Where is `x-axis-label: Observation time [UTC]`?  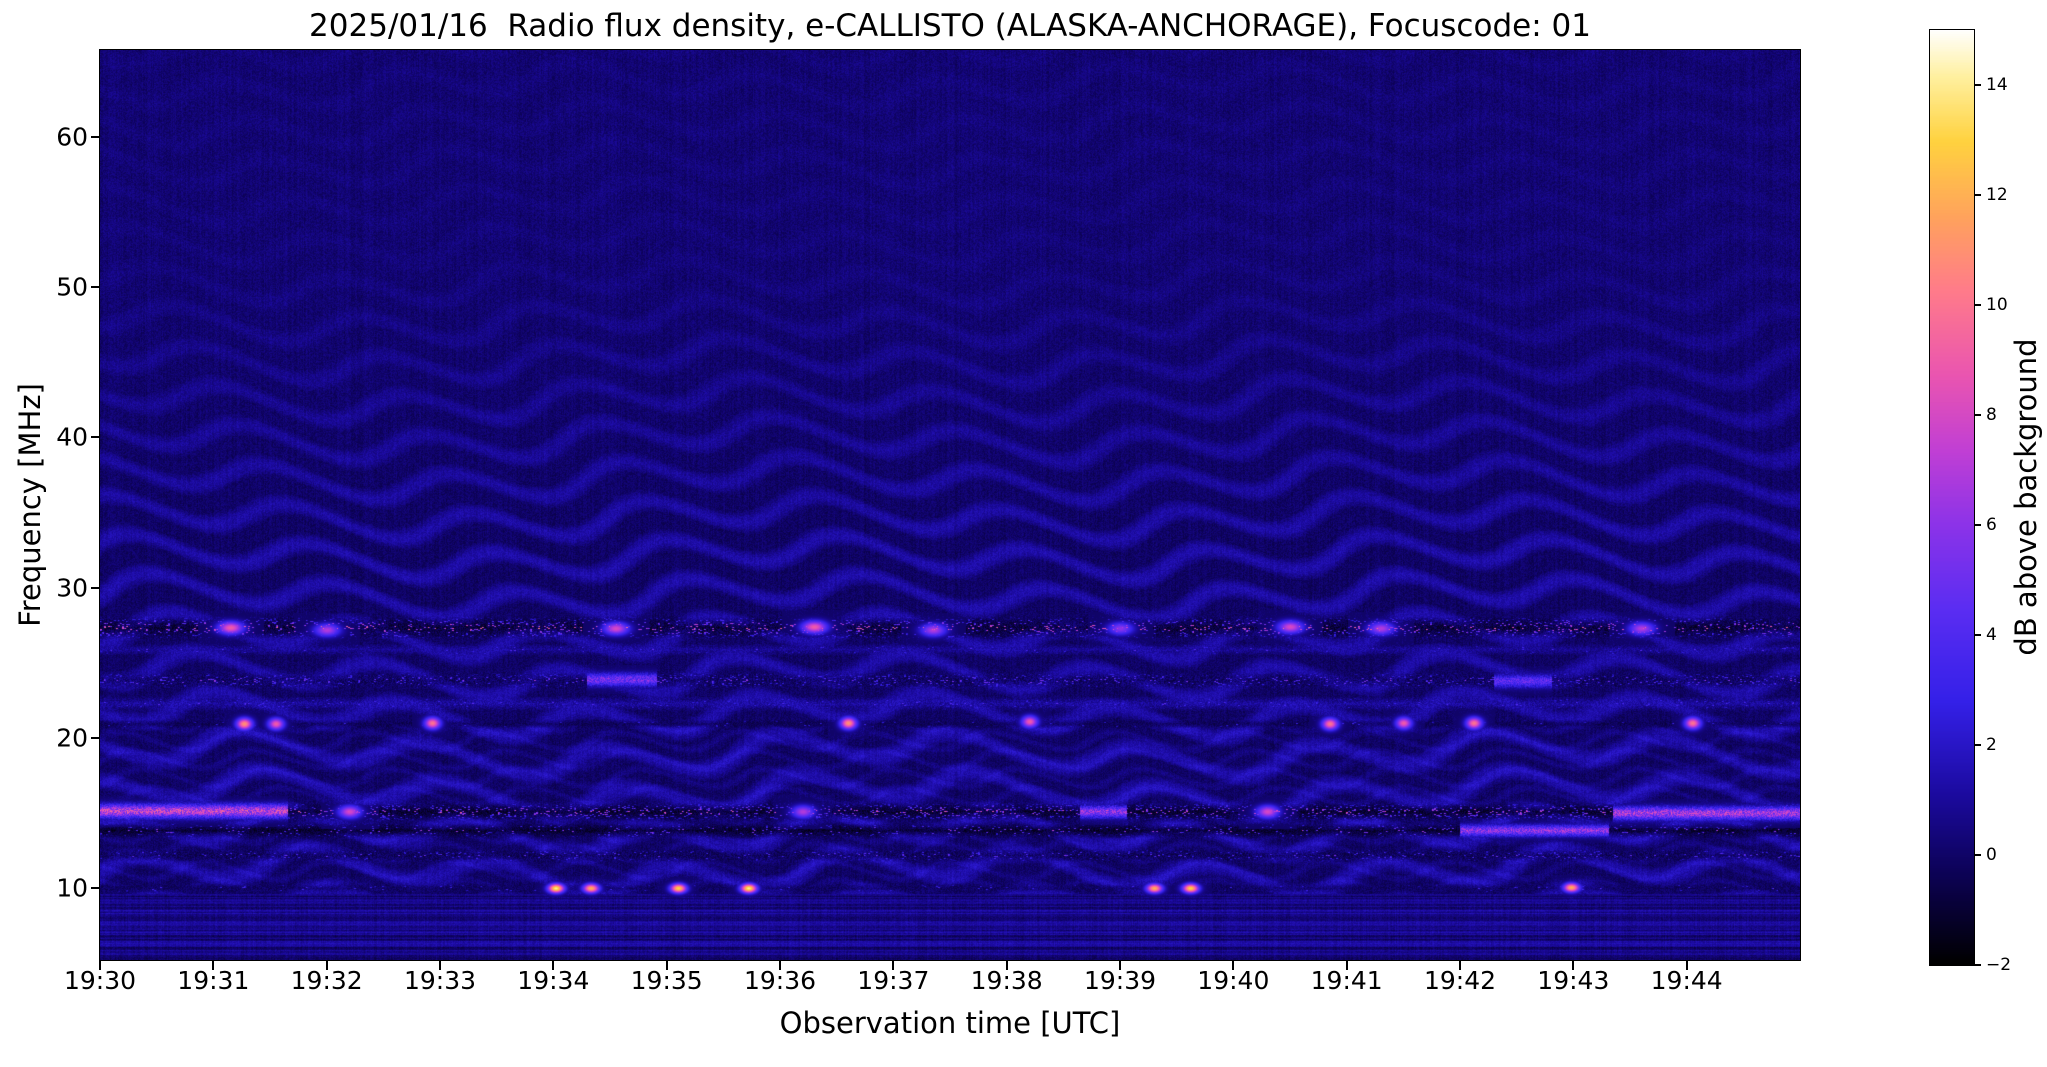
x-axis-label: Observation time [UTC] is located at coordinates (950, 1023).